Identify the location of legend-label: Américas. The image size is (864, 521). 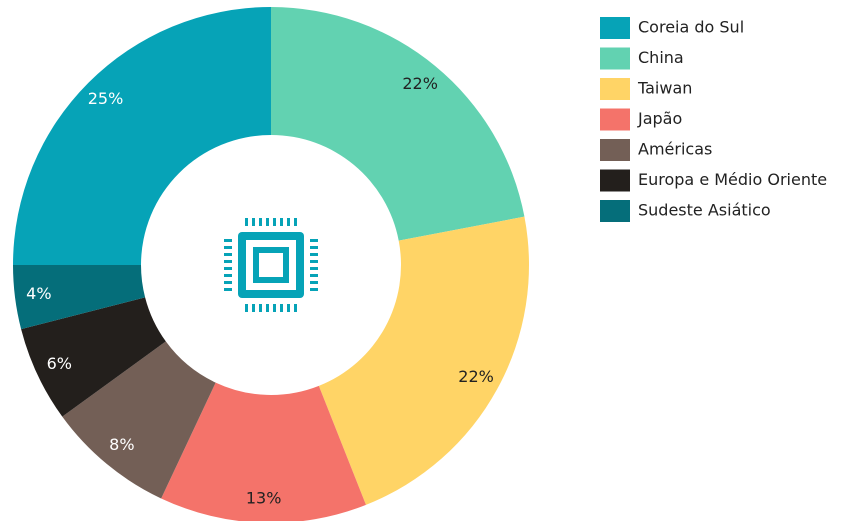
(675, 149).